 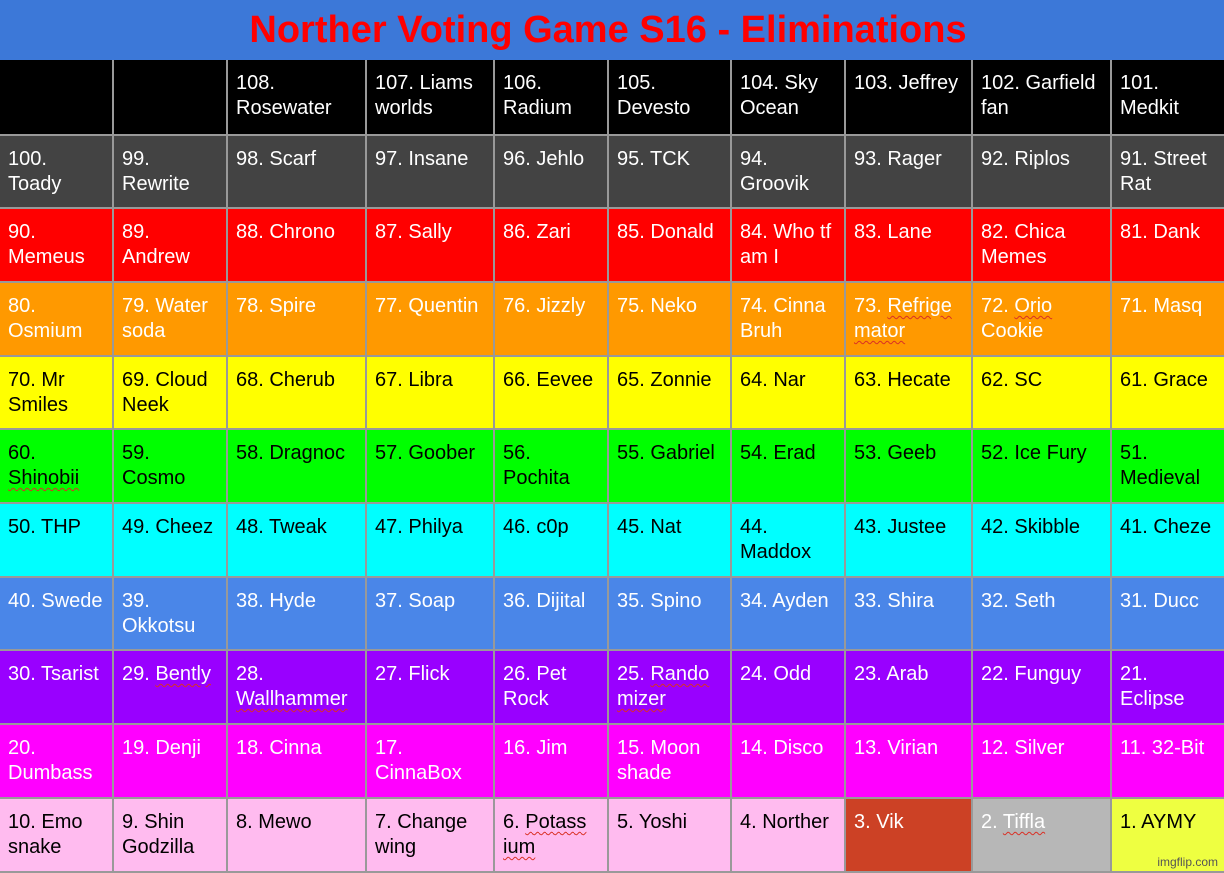 I want to click on player-cell: 86. Zari, so click(x=551, y=245).